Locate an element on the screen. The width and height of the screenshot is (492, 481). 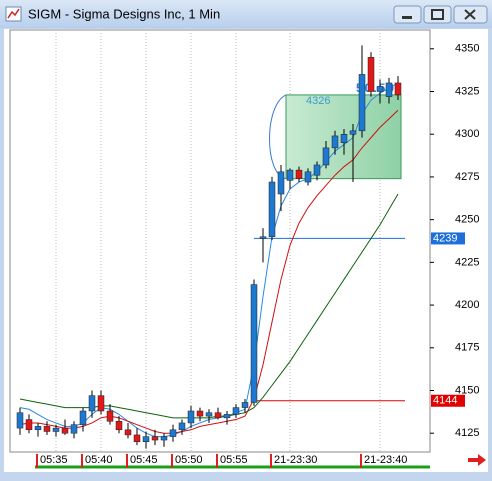
y-tick-label: 4175 is located at coordinates (467, 348).